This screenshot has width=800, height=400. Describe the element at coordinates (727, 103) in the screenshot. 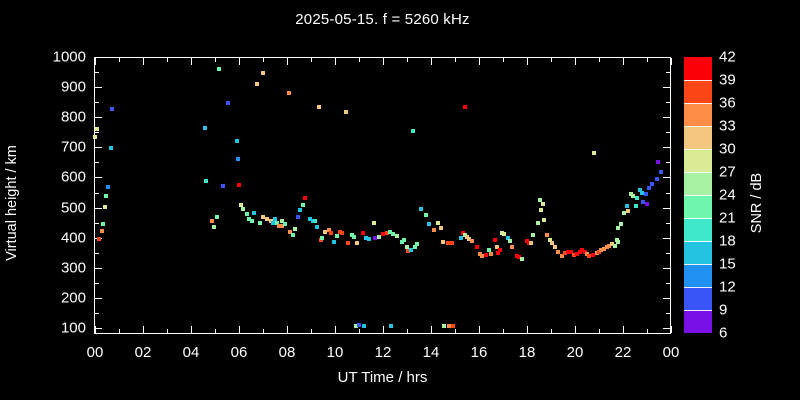

I see `colorbar-tick-label: 36` at that location.